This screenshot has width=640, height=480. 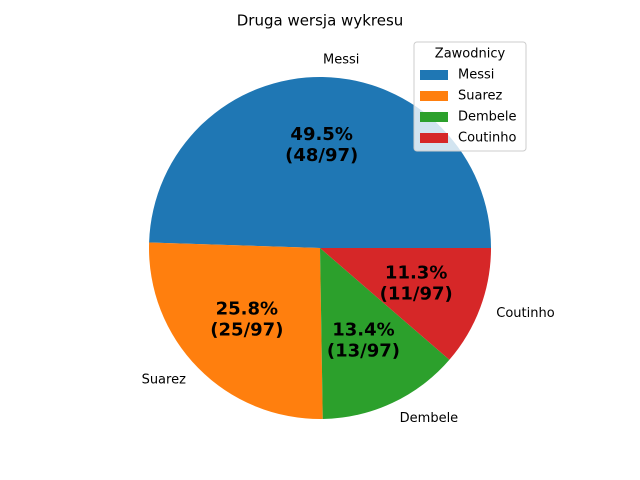 What do you see at coordinates (416, 272) in the screenshot?
I see `value-label: 11.3%` at bounding box center [416, 272].